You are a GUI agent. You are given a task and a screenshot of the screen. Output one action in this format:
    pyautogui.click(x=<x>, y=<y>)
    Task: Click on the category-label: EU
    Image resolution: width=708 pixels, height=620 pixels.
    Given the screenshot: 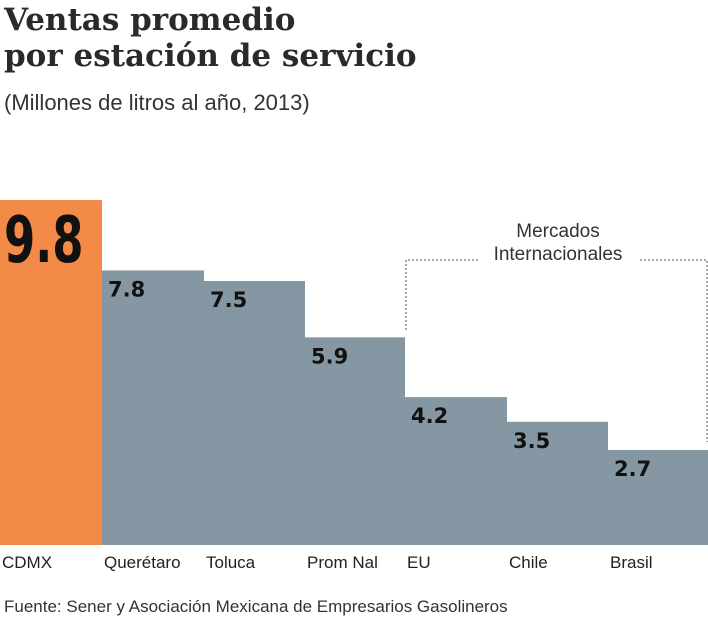 What is the action you would take?
    pyautogui.click(x=419, y=562)
    